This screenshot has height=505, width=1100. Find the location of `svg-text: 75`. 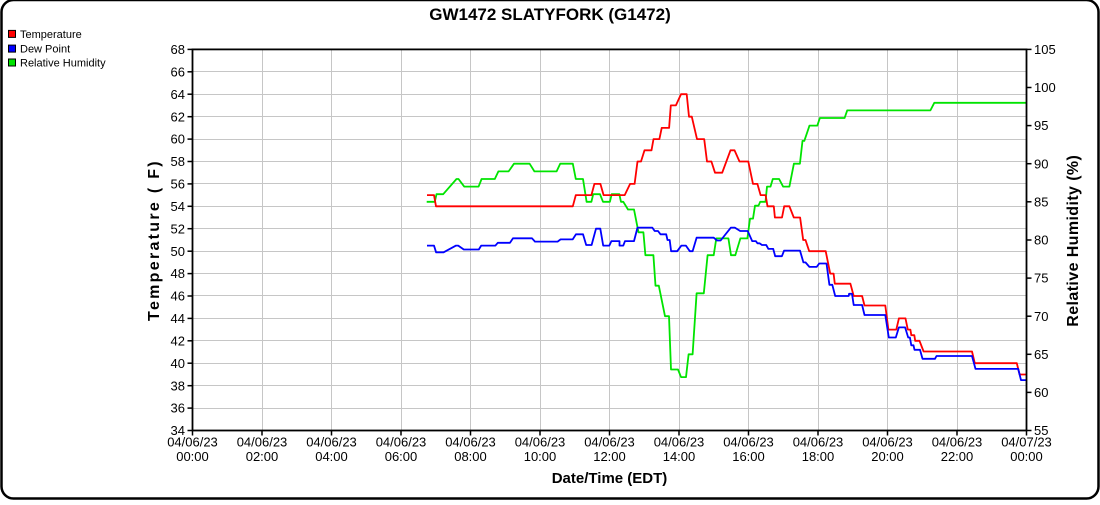

svg-text: 75 is located at coordinates (1041, 278).